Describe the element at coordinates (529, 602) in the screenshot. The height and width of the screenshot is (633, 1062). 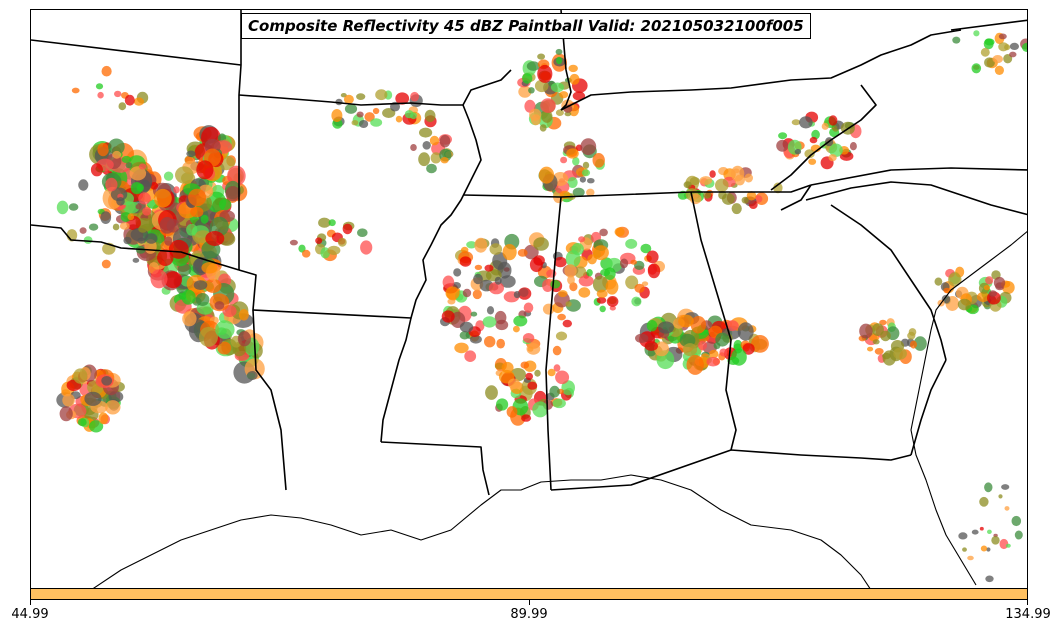
I see `colorbar-tick` at that location.